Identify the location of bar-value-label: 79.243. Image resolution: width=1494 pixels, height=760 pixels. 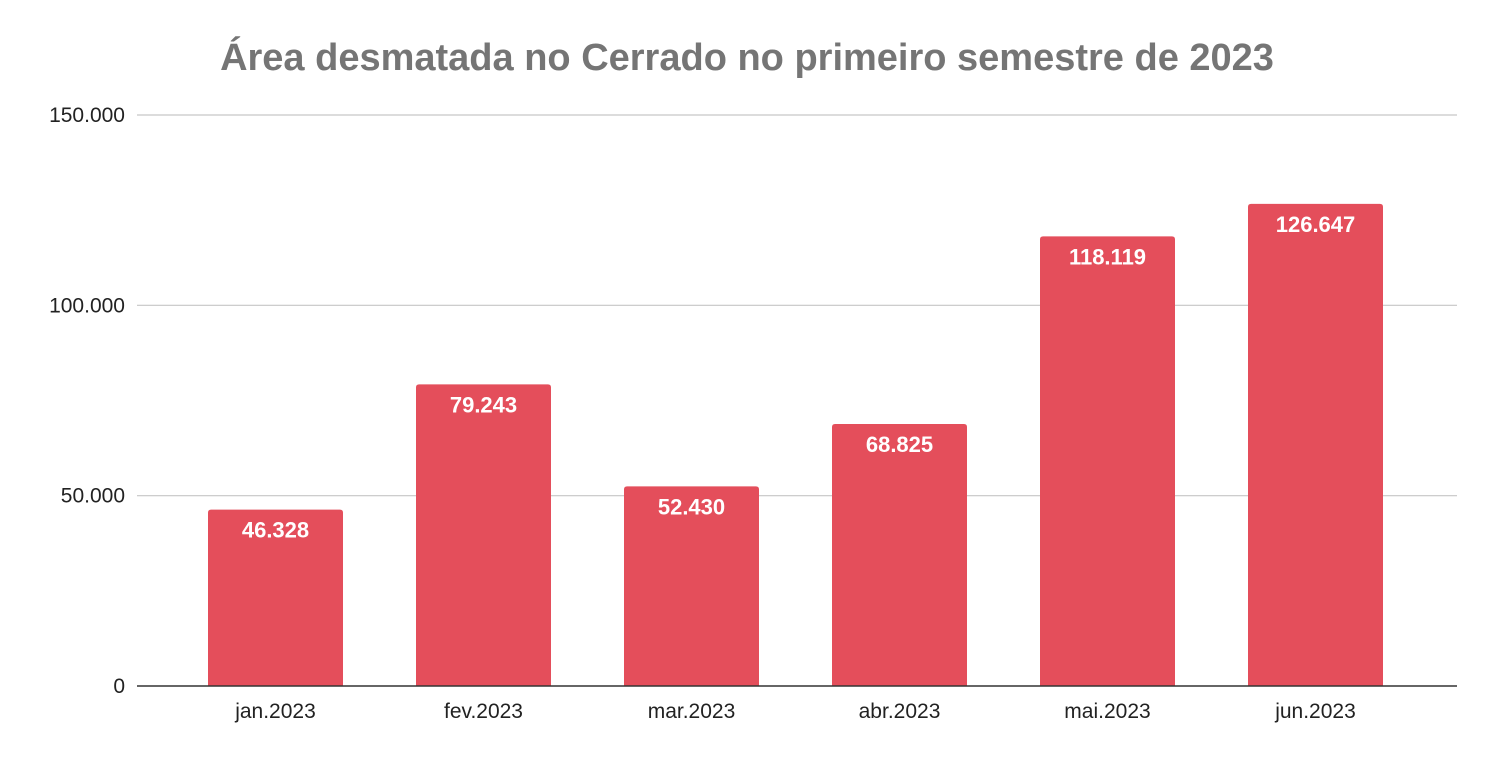
(483, 404).